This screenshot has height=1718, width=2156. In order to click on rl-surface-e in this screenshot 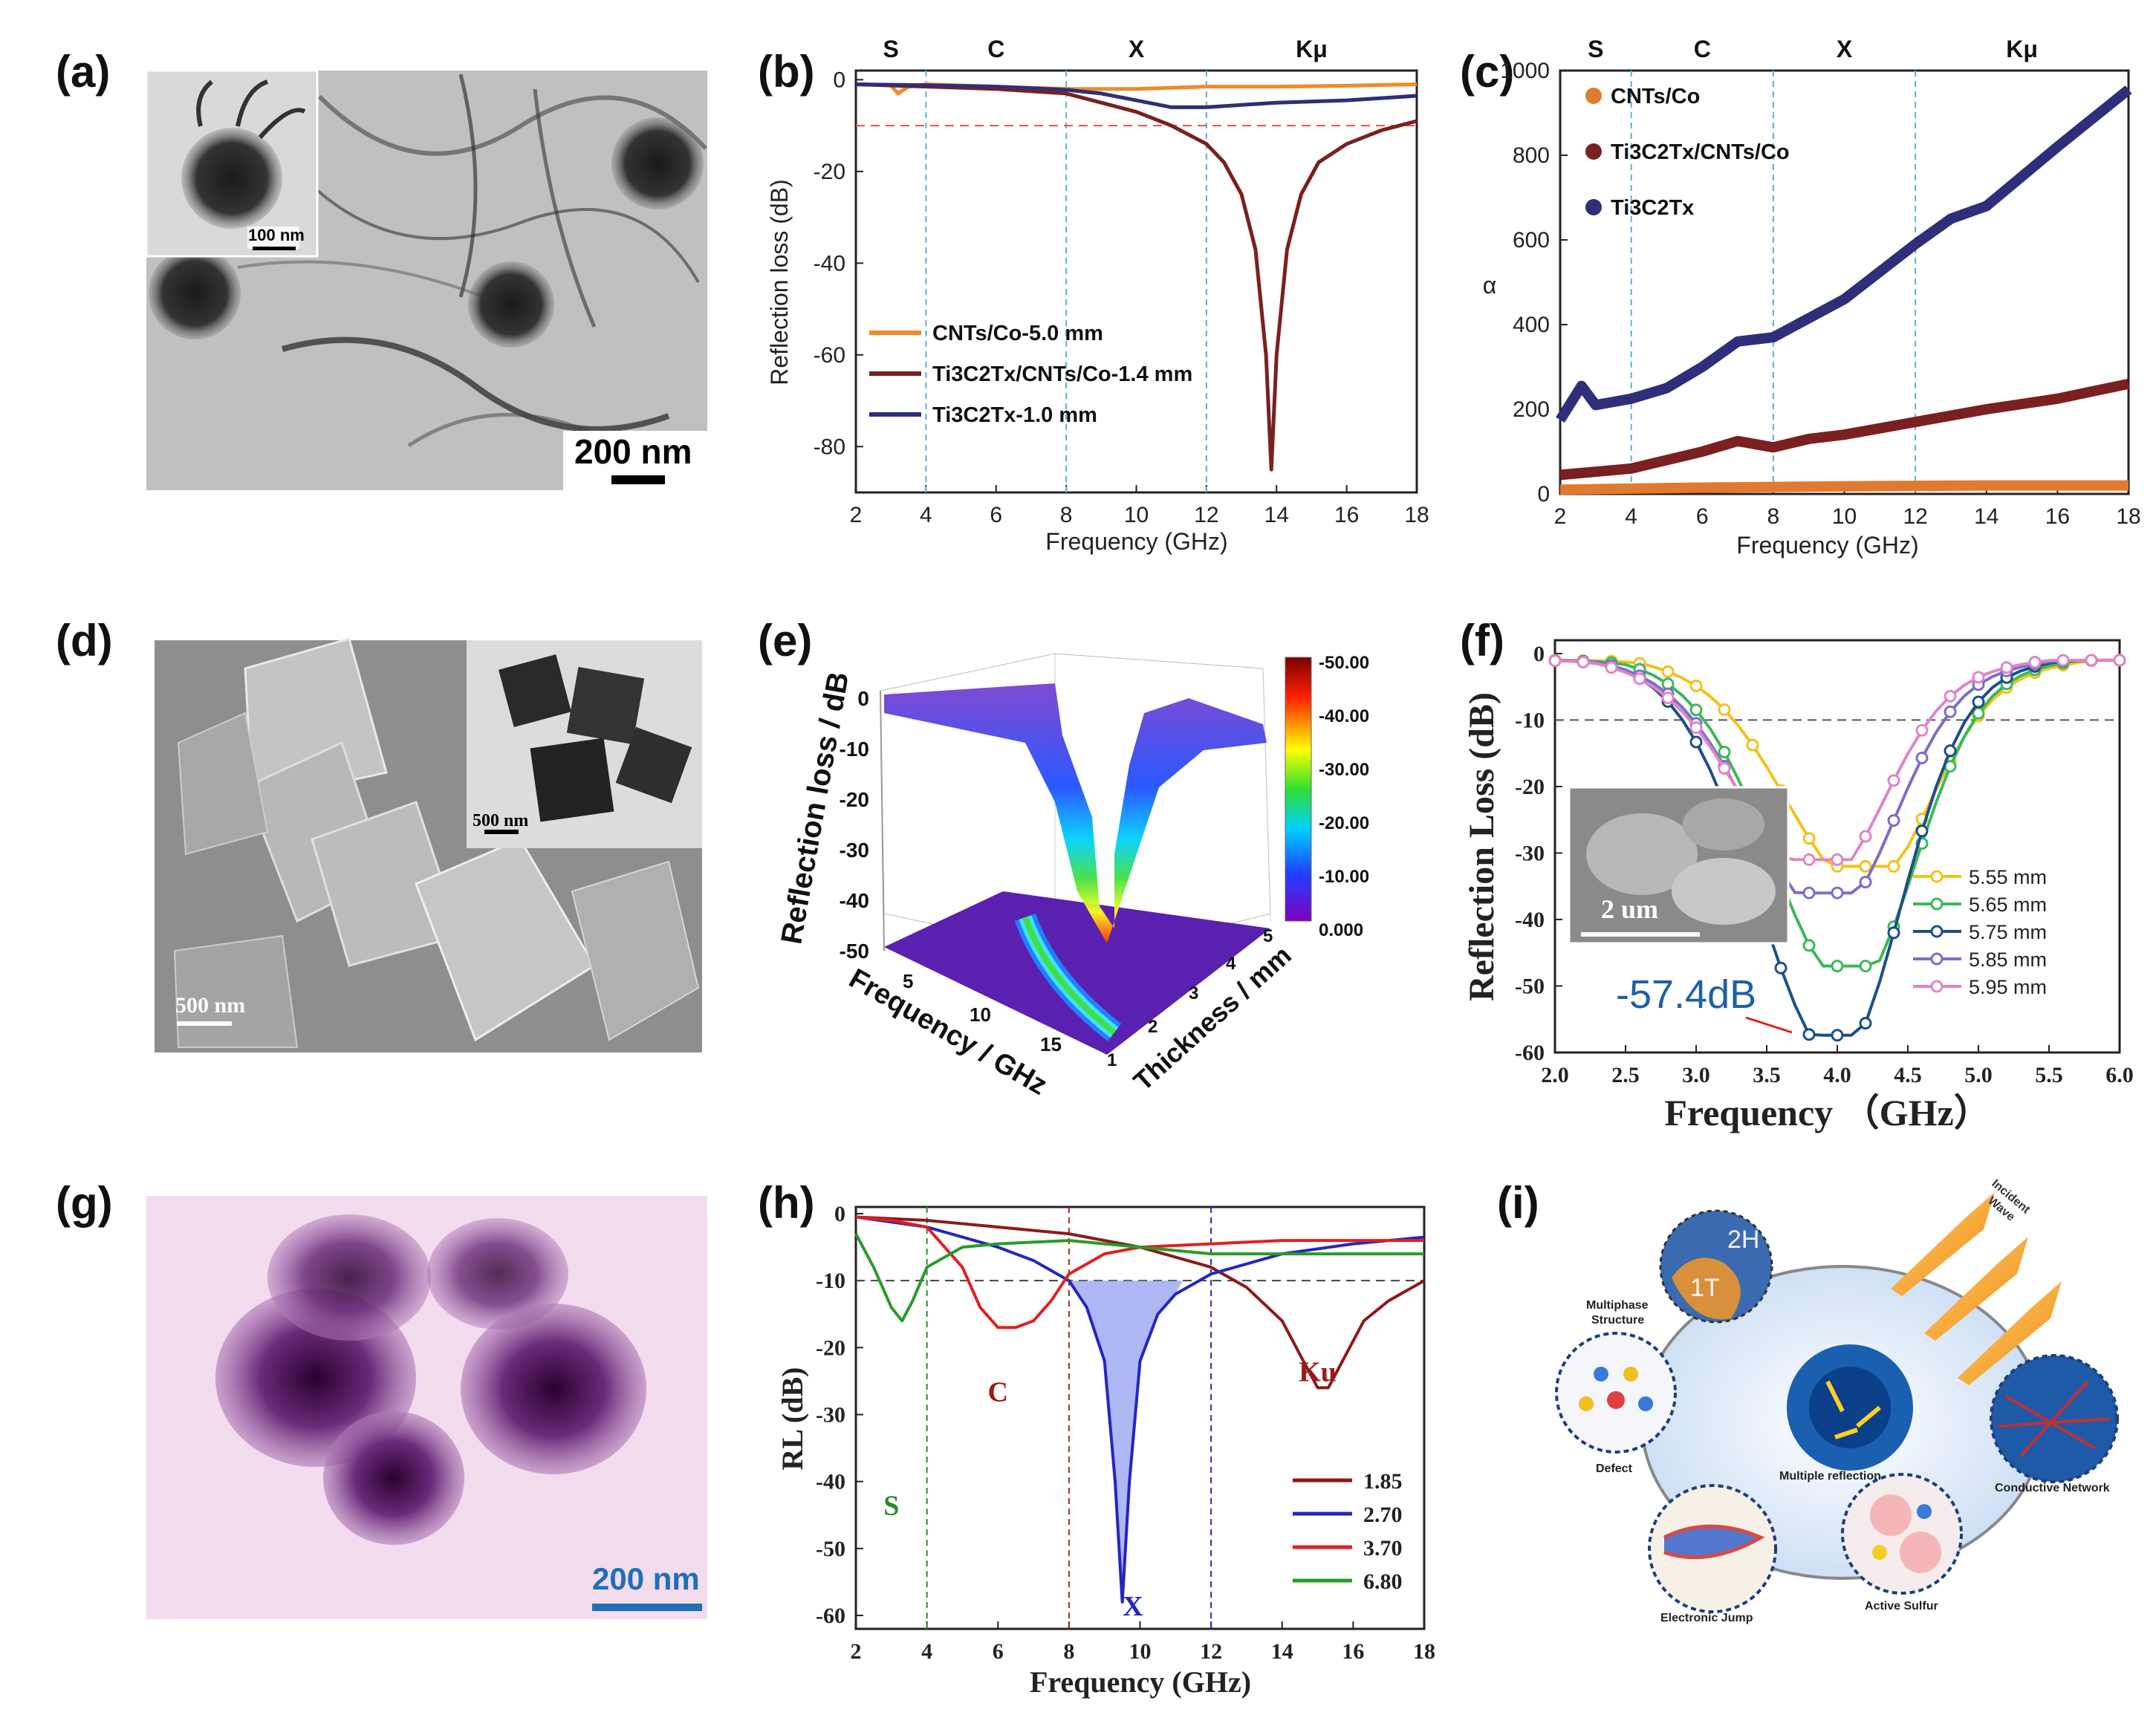, I will do `click(1075, 813)`.